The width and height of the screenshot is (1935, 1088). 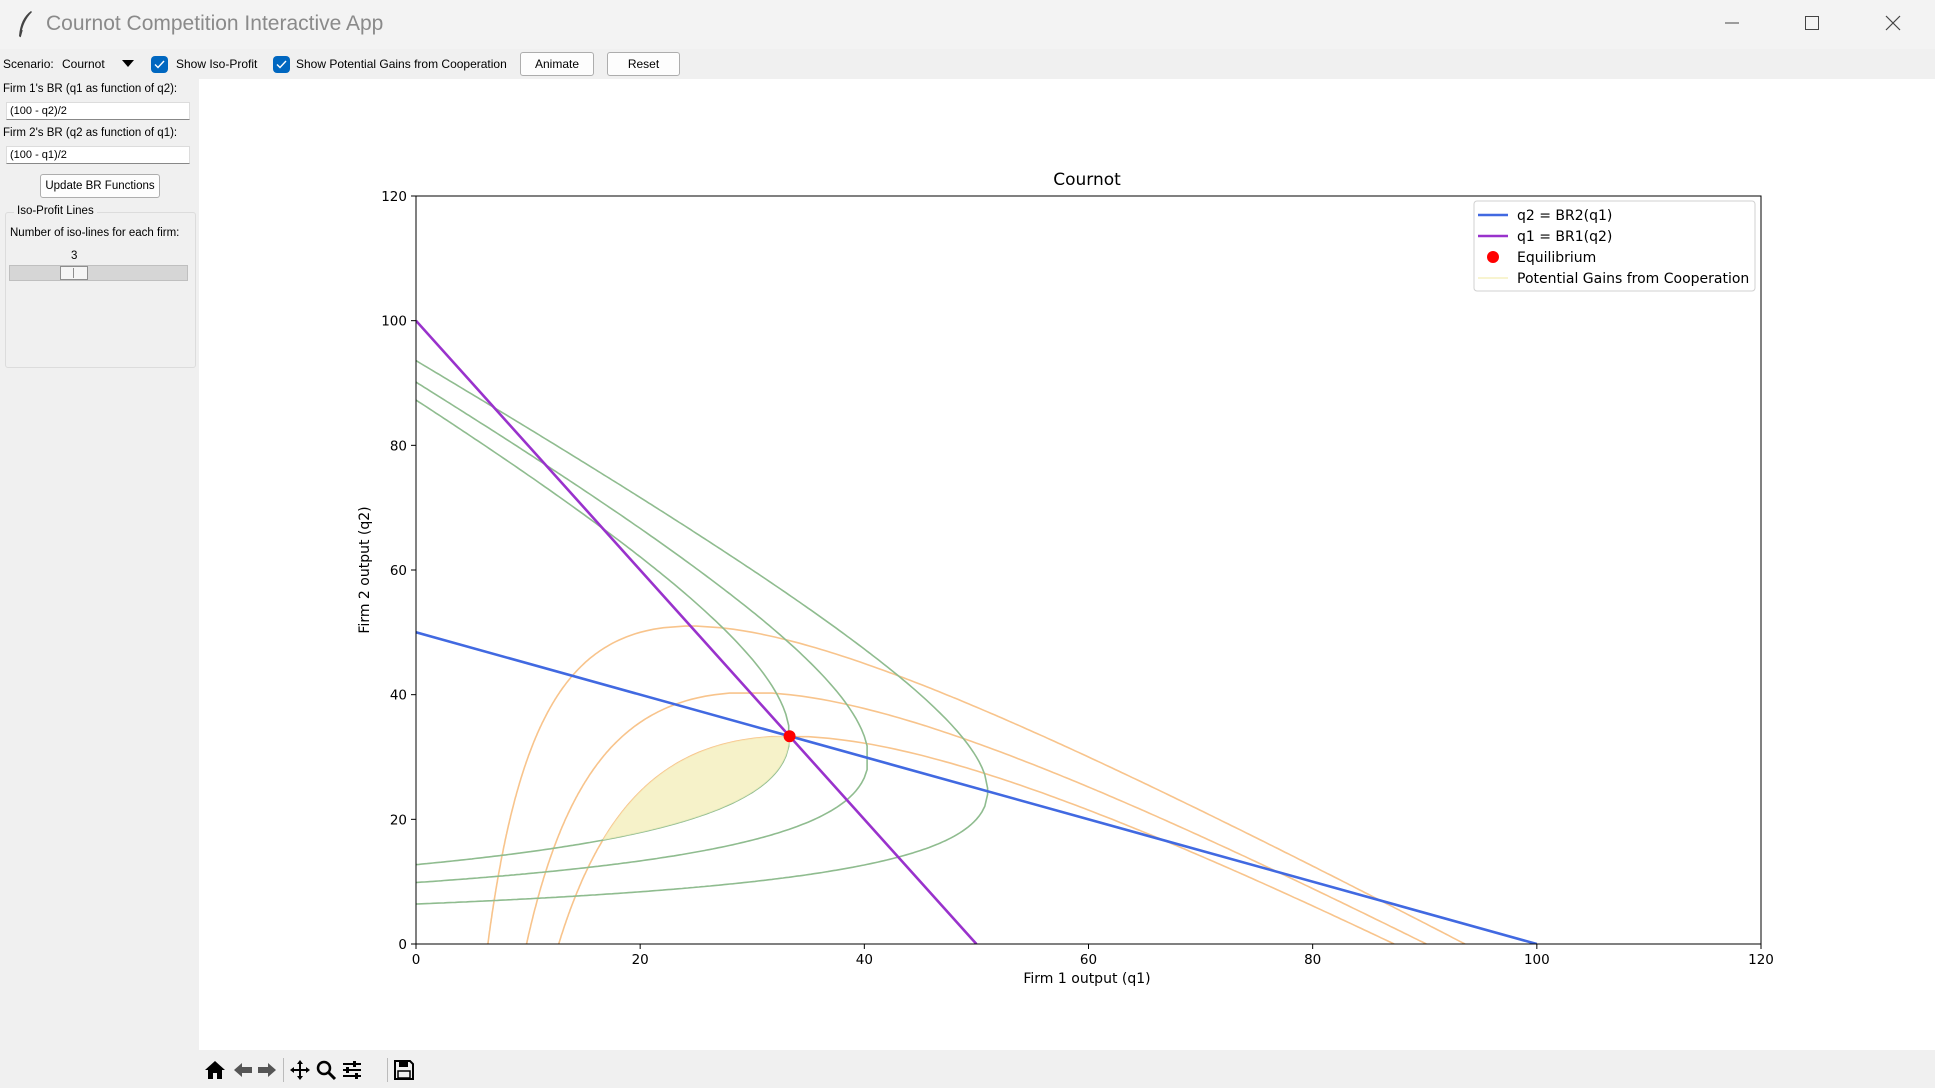 What do you see at coordinates (402, 945) in the screenshot?
I see `y-tick-label: 0` at bounding box center [402, 945].